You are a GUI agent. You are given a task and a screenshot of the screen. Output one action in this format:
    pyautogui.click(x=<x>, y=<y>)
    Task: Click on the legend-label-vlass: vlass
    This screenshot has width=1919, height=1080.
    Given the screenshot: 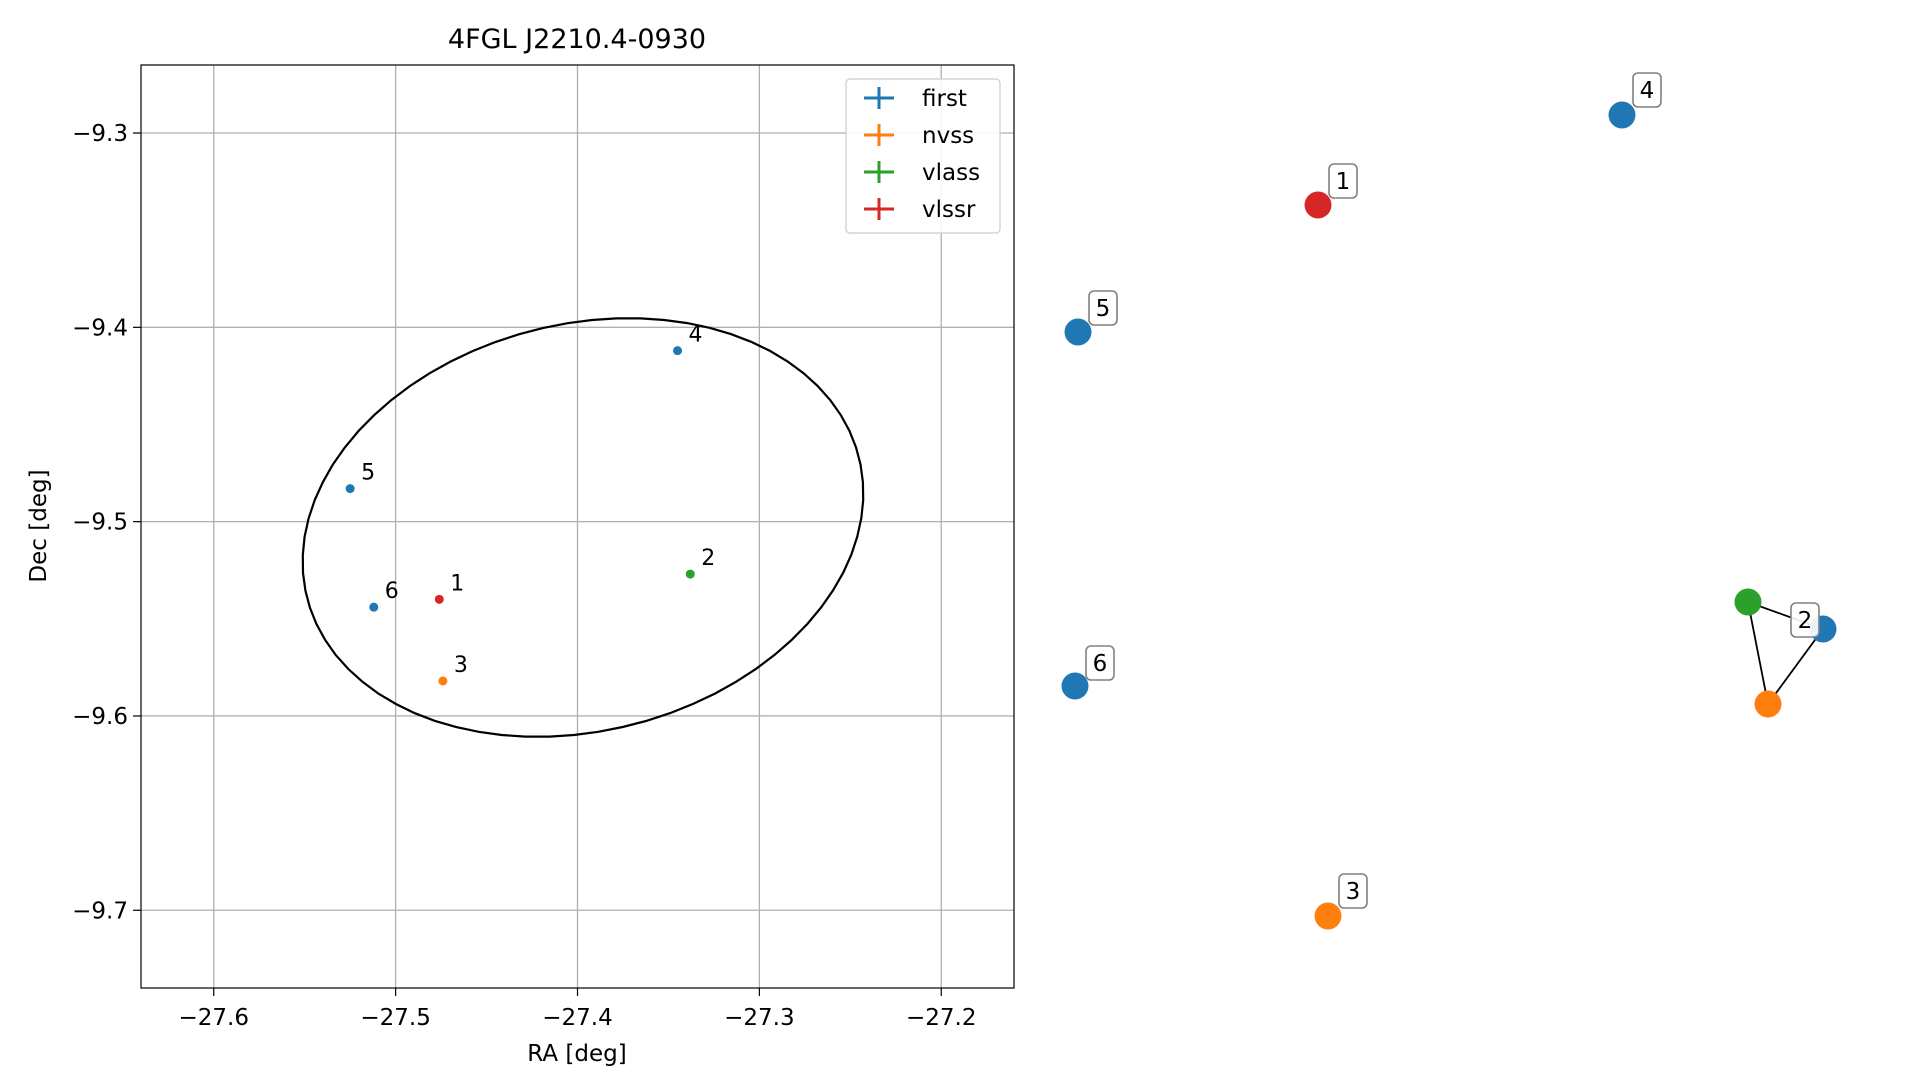 What is the action you would take?
    pyautogui.click(x=951, y=173)
    